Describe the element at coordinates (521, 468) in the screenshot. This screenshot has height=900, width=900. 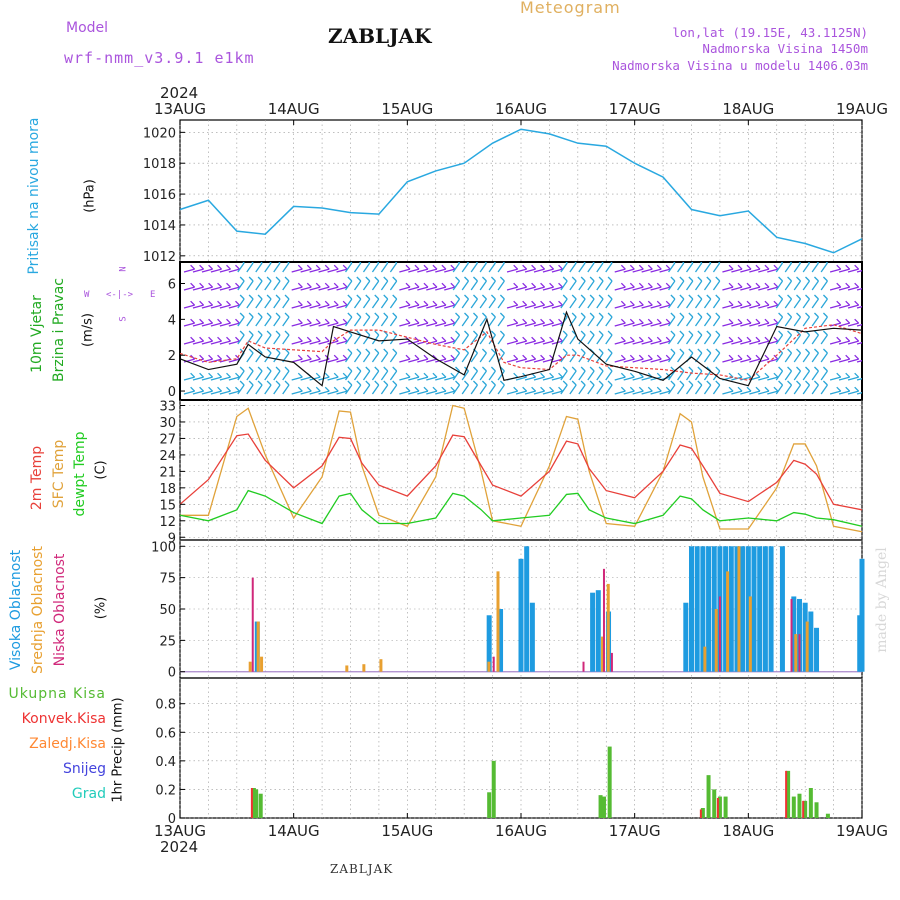
I see `temperature-panel` at that location.